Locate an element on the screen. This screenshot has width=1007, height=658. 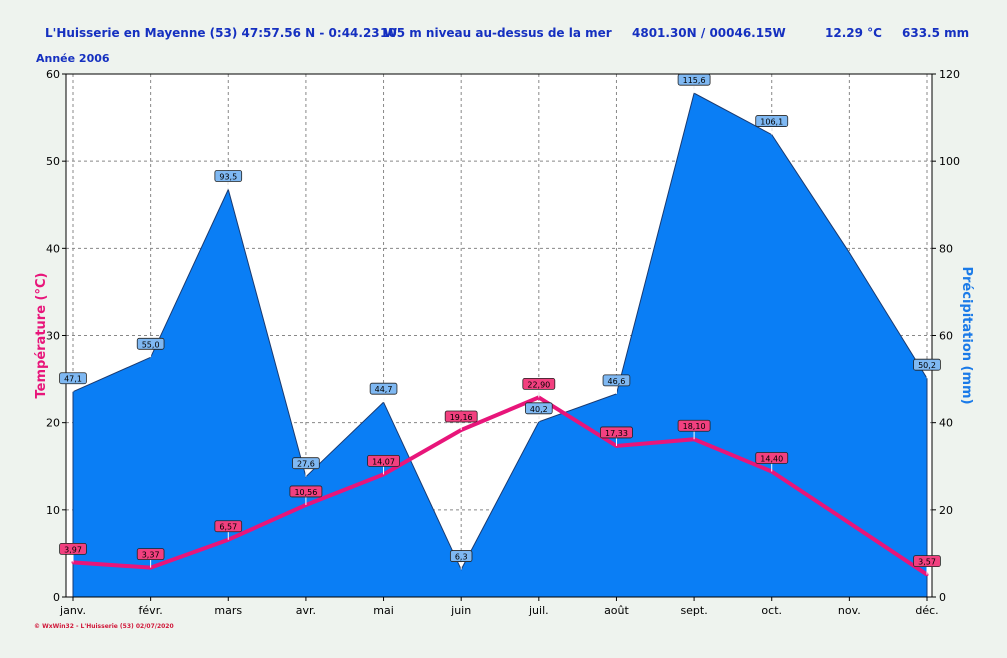
left-tick-label: 60 is located at coordinates (53, 74).